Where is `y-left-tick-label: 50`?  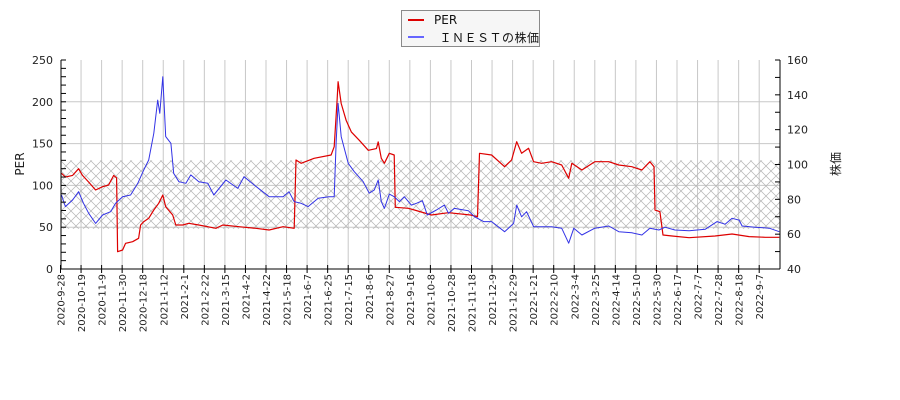 y-left-tick-label: 50 is located at coordinates (46, 227).